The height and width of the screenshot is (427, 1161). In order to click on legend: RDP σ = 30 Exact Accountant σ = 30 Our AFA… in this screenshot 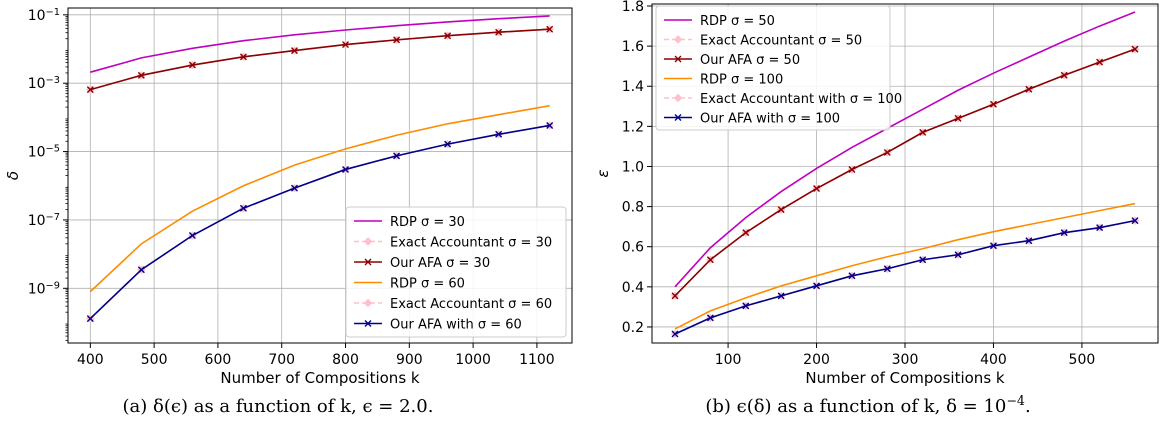, I will do `click(456, 272)`.